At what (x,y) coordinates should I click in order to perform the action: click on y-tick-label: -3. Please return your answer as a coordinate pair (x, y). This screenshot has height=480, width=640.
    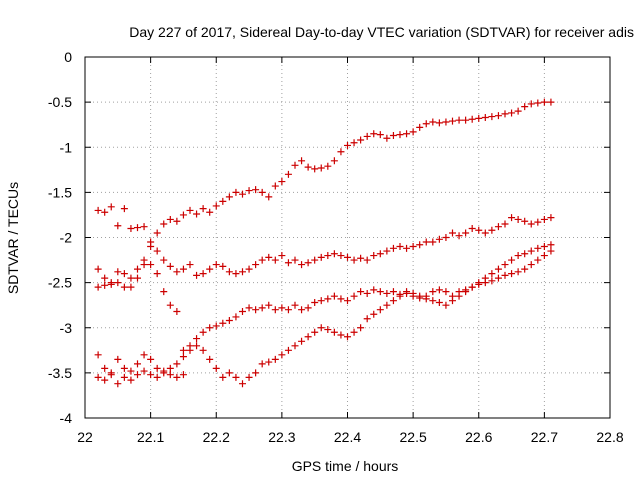
    Looking at the image, I should click on (66, 328).